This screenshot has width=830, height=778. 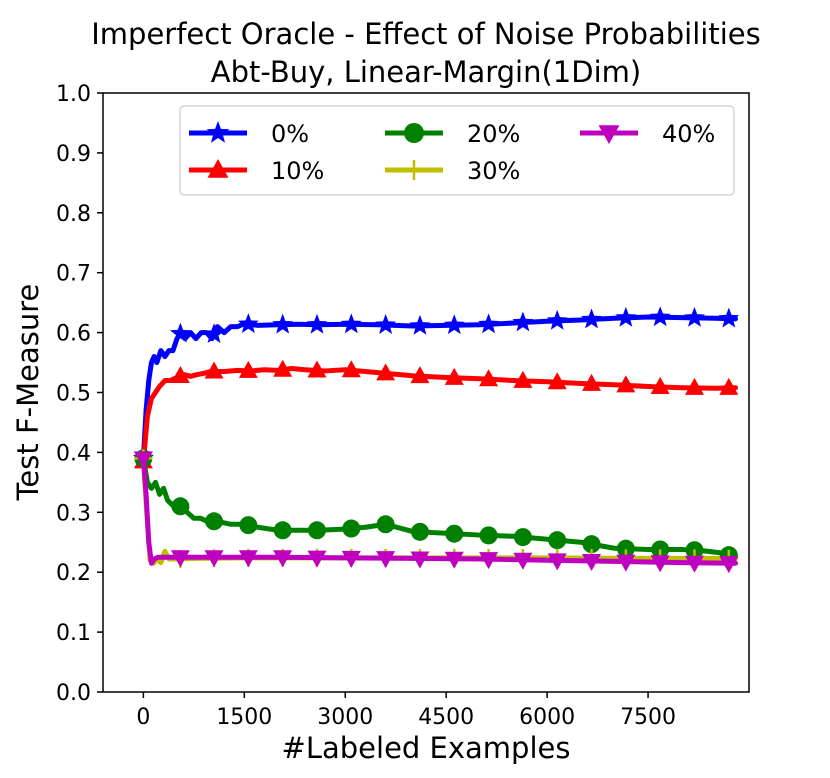 What do you see at coordinates (547, 717) in the screenshot?
I see `x-tick-label: 6000` at bounding box center [547, 717].